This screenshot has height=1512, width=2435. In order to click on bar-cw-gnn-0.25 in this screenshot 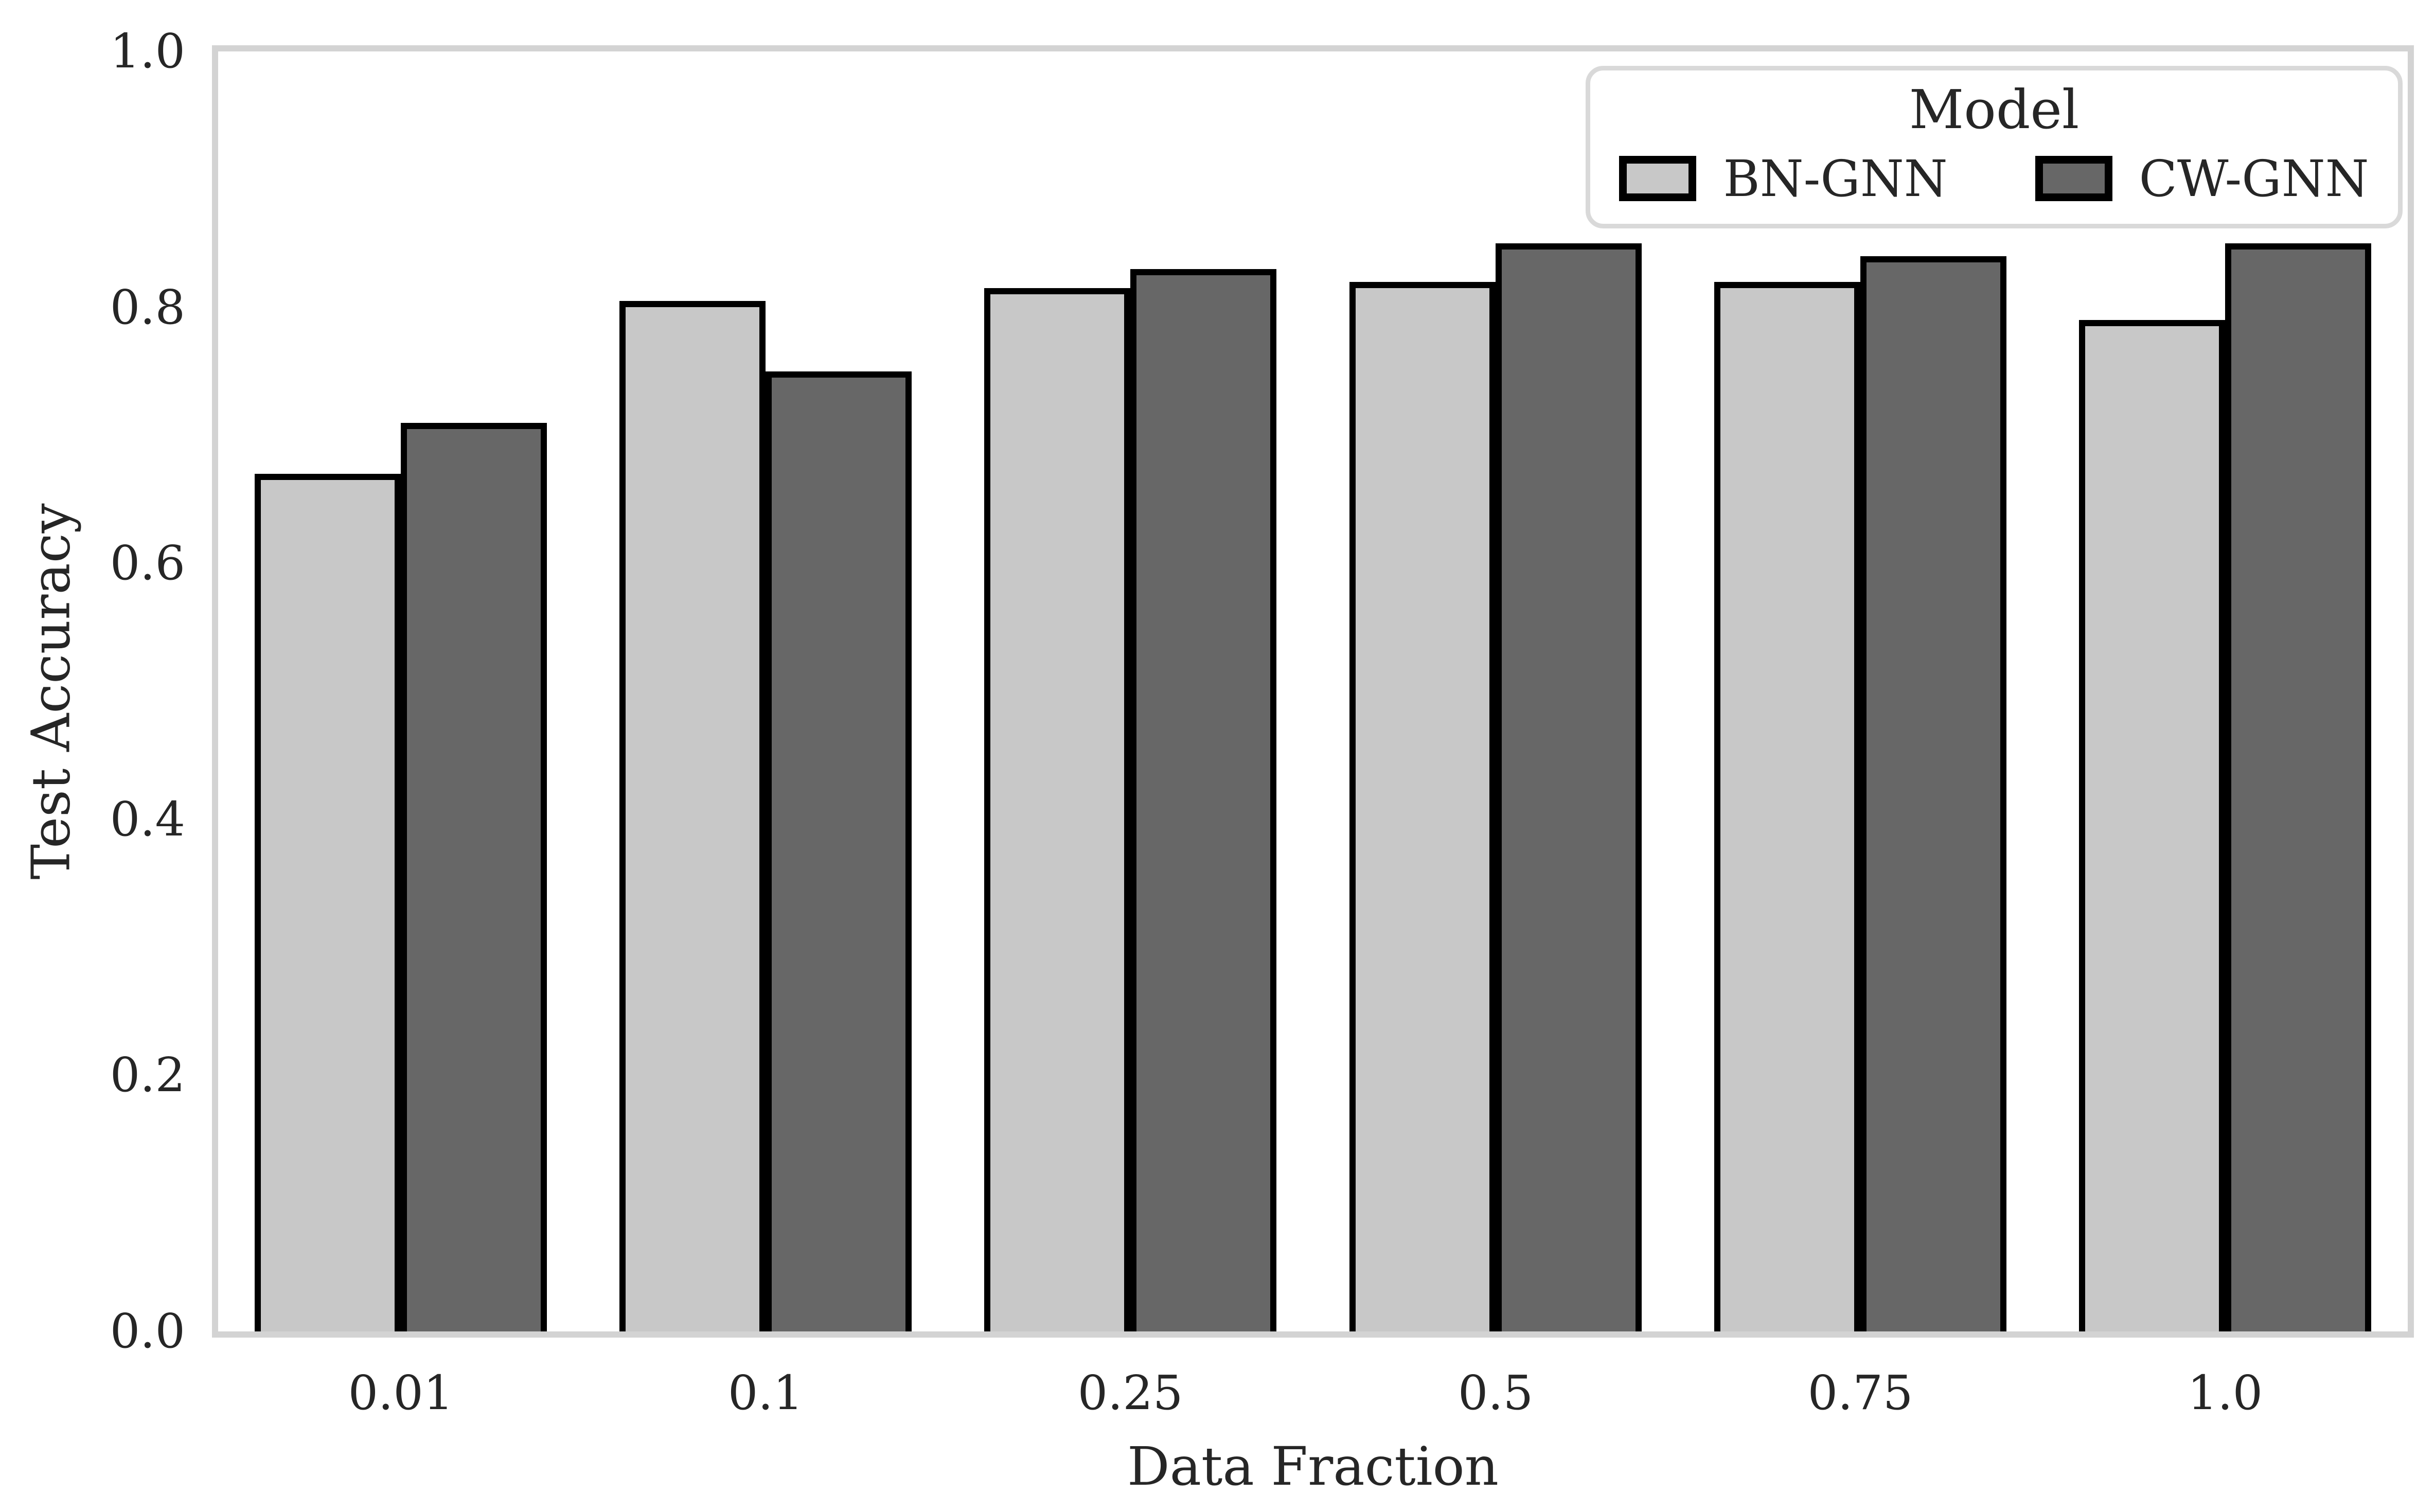, I will do `click(1203, 800)`.